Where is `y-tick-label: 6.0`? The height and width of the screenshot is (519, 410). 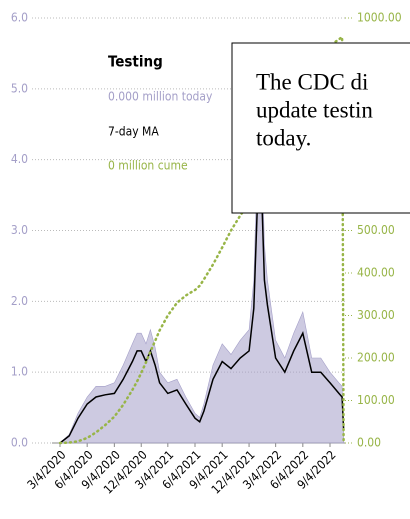 y-tick-label: 6.0 is located at coordinates (19, 18).